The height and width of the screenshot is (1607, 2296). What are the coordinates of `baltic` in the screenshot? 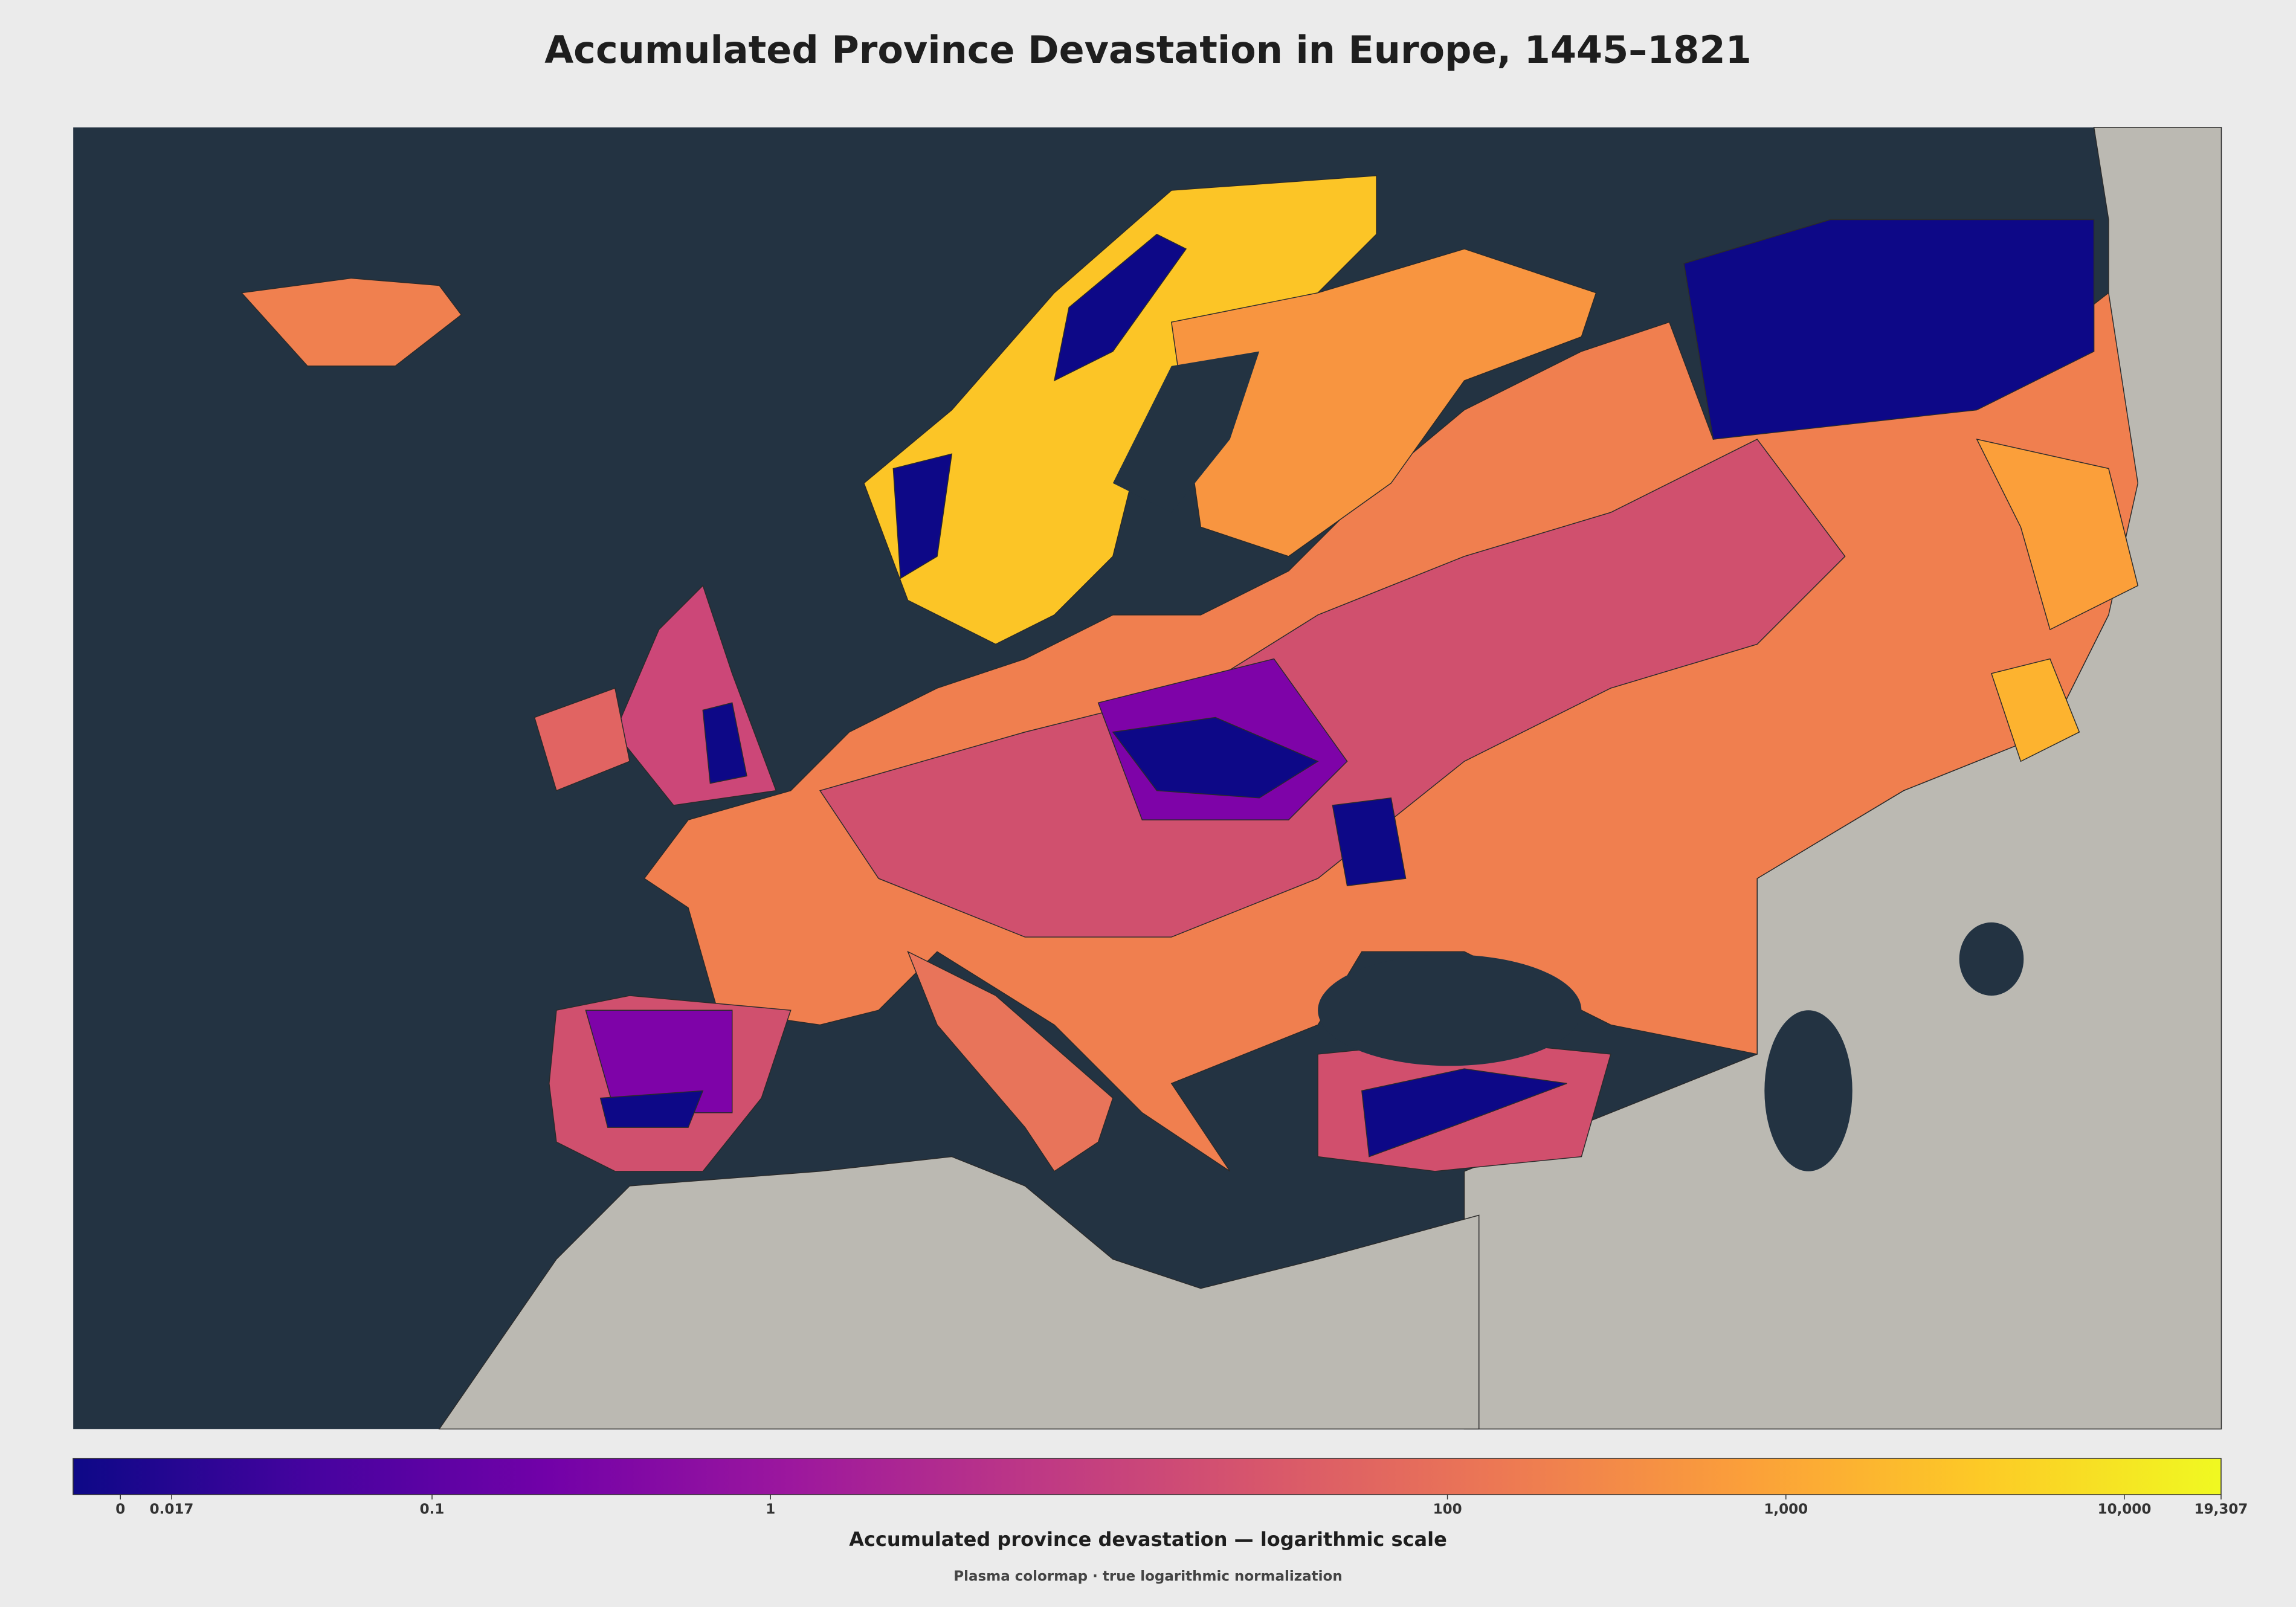 It's located at (1186, 432).